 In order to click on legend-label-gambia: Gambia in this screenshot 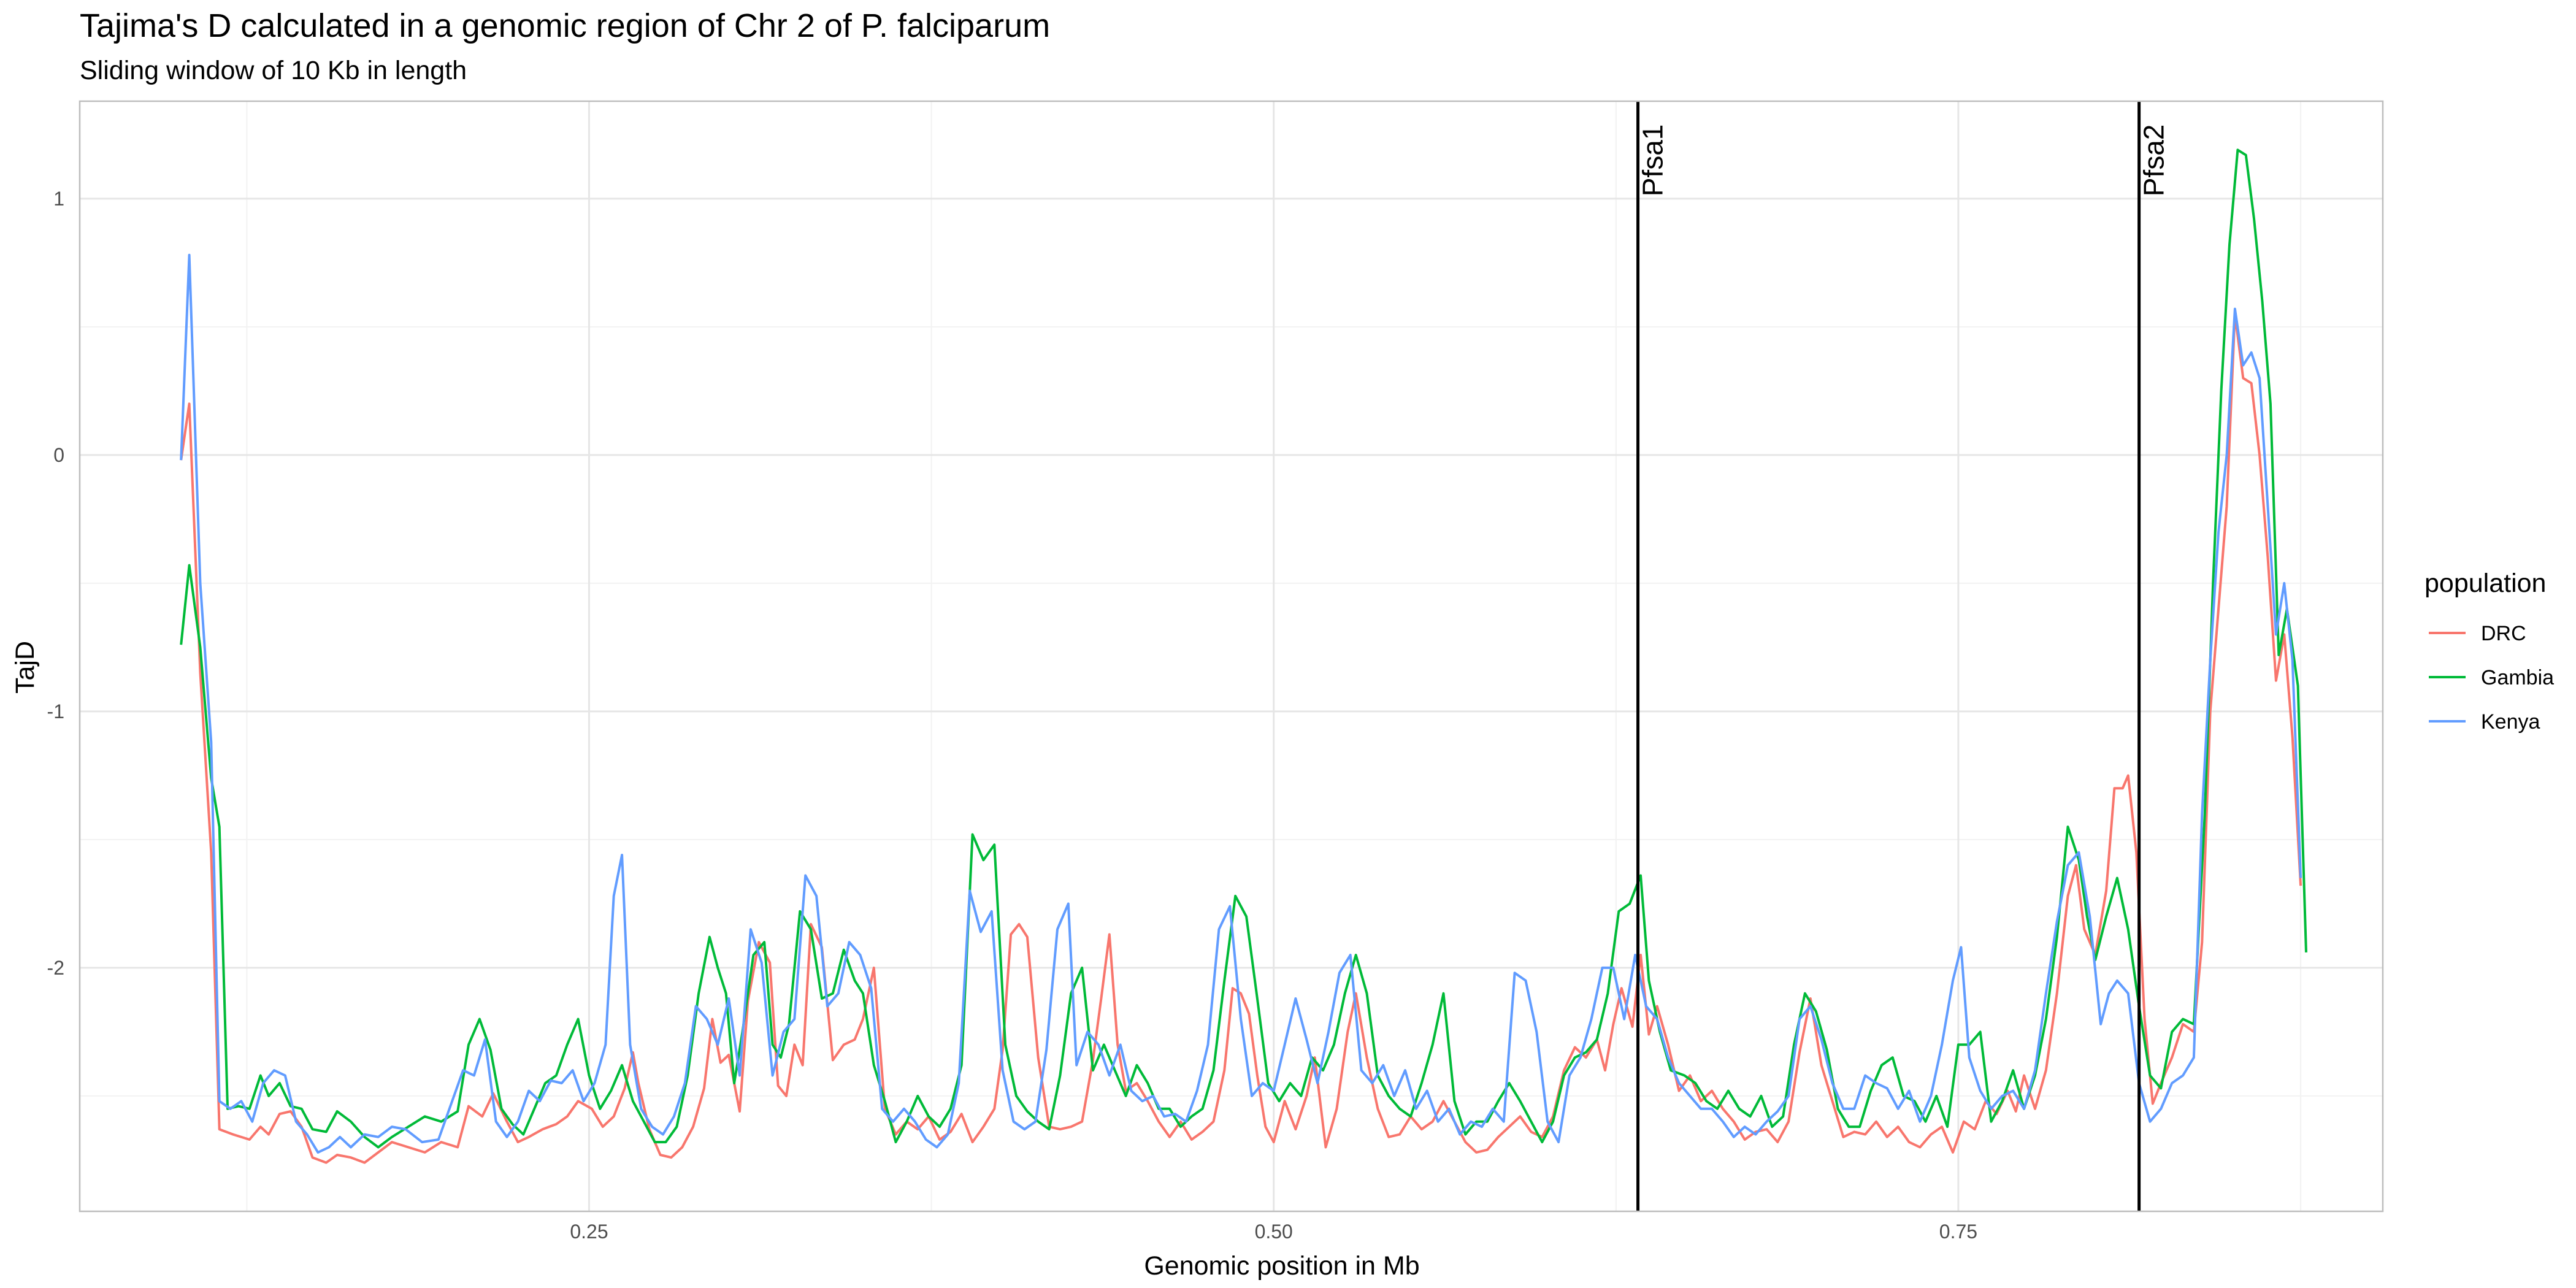, I will do `click(2517, 677)`.